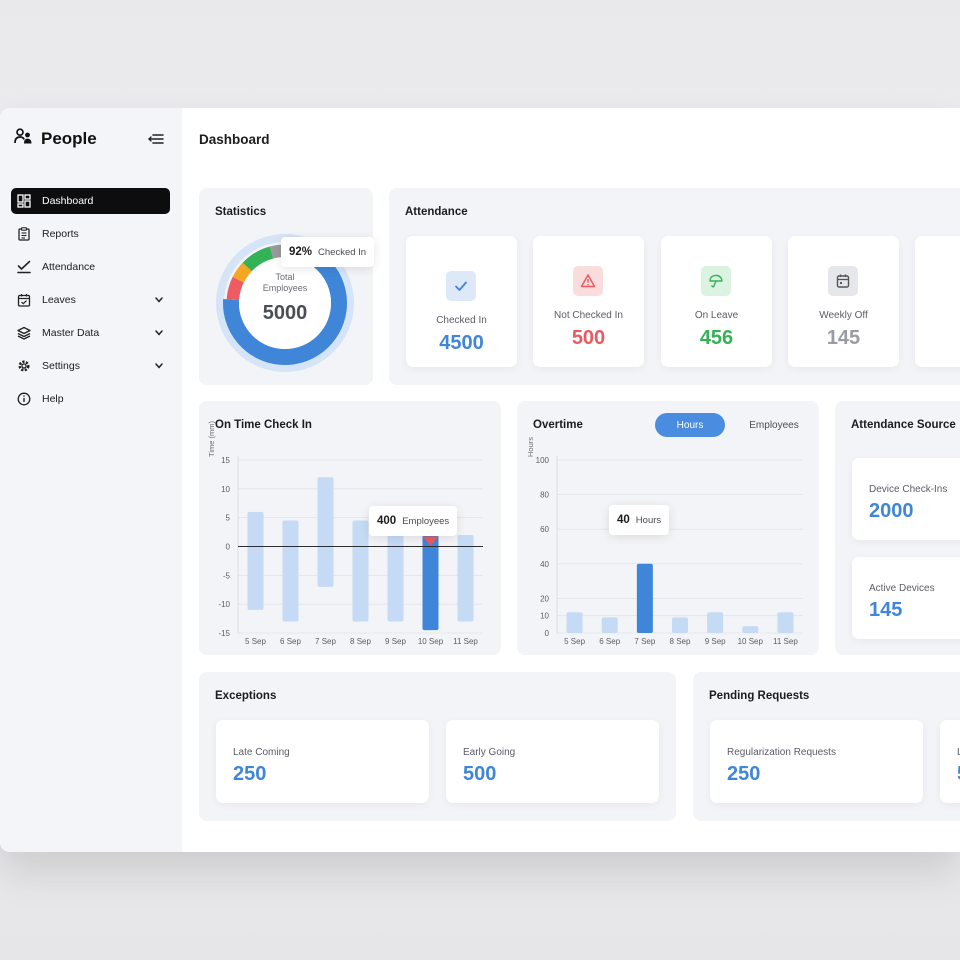 Image resolution: width=960 pixels, height=960 pixels. What do you see at coordinates (716, 315) in the screenshot?
I see `card-label: On Leave` at bounding box center [716, 315].